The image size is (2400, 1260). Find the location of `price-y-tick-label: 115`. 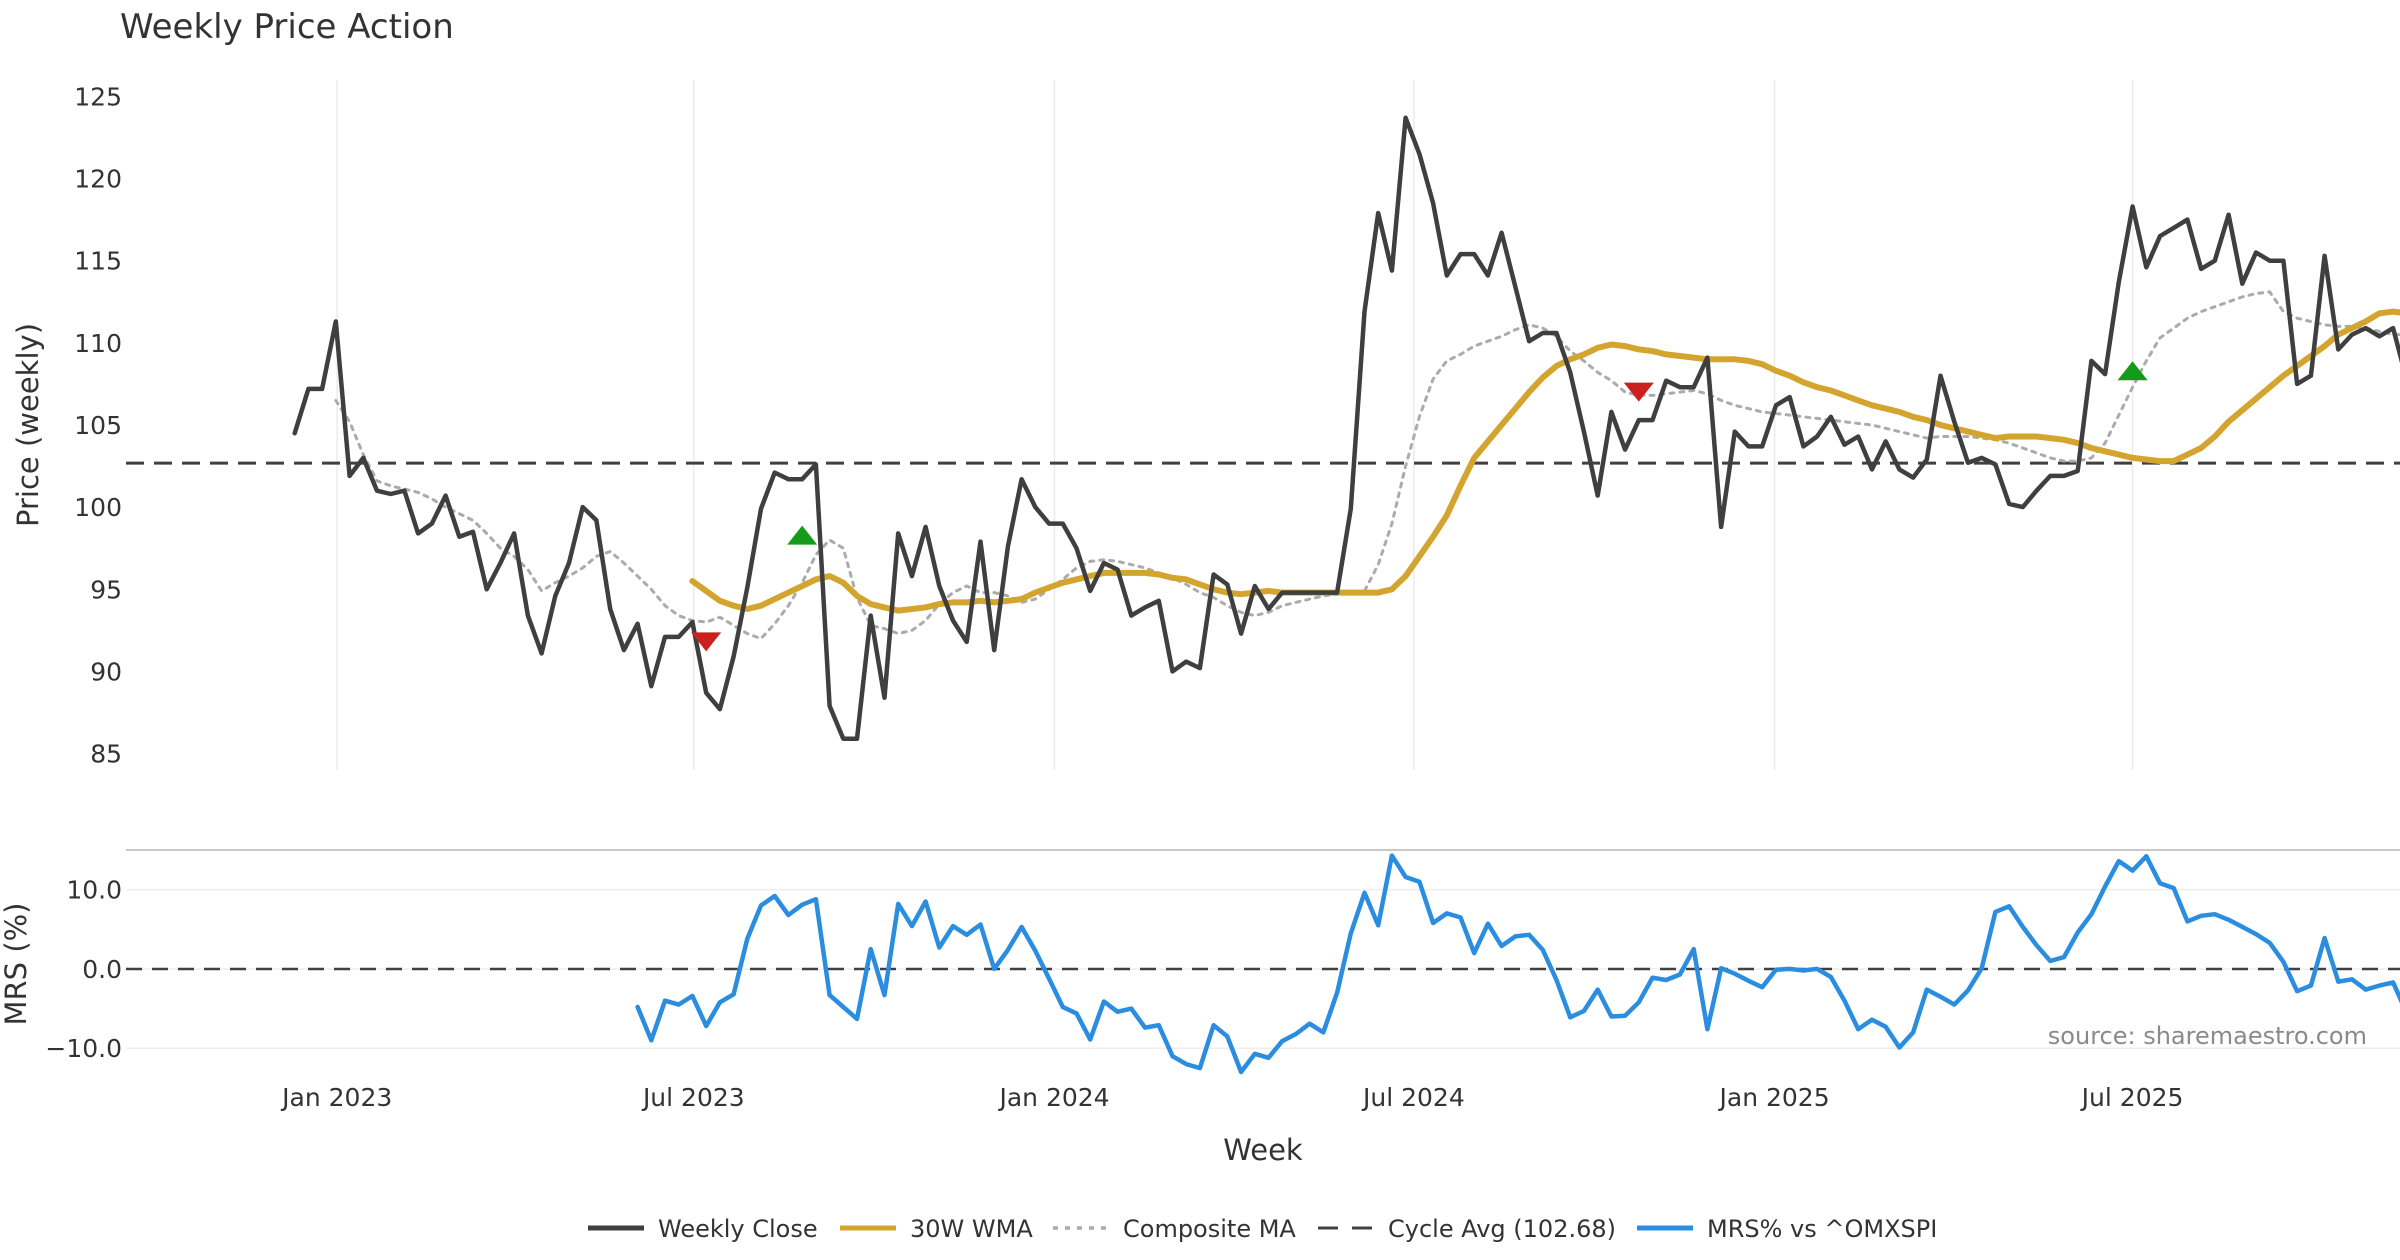

price-y-tick-label: 115 is located at coordinates (98, 261).